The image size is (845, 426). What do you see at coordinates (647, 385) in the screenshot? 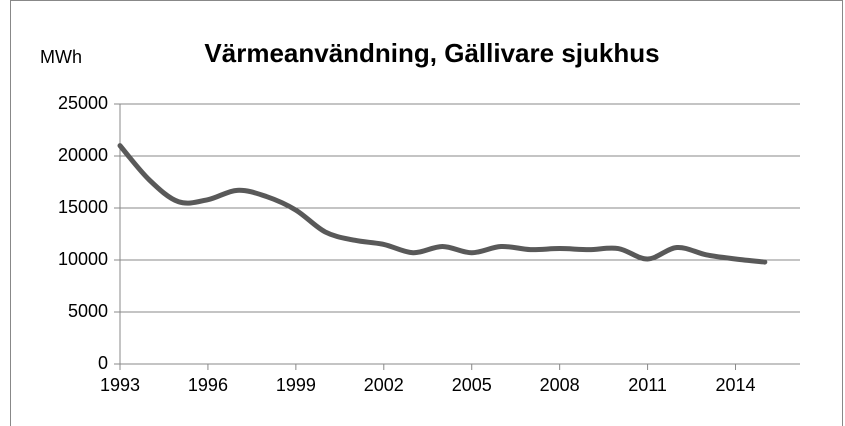
I see `x-tick-label: 2011` at bounding box center [647, 385].